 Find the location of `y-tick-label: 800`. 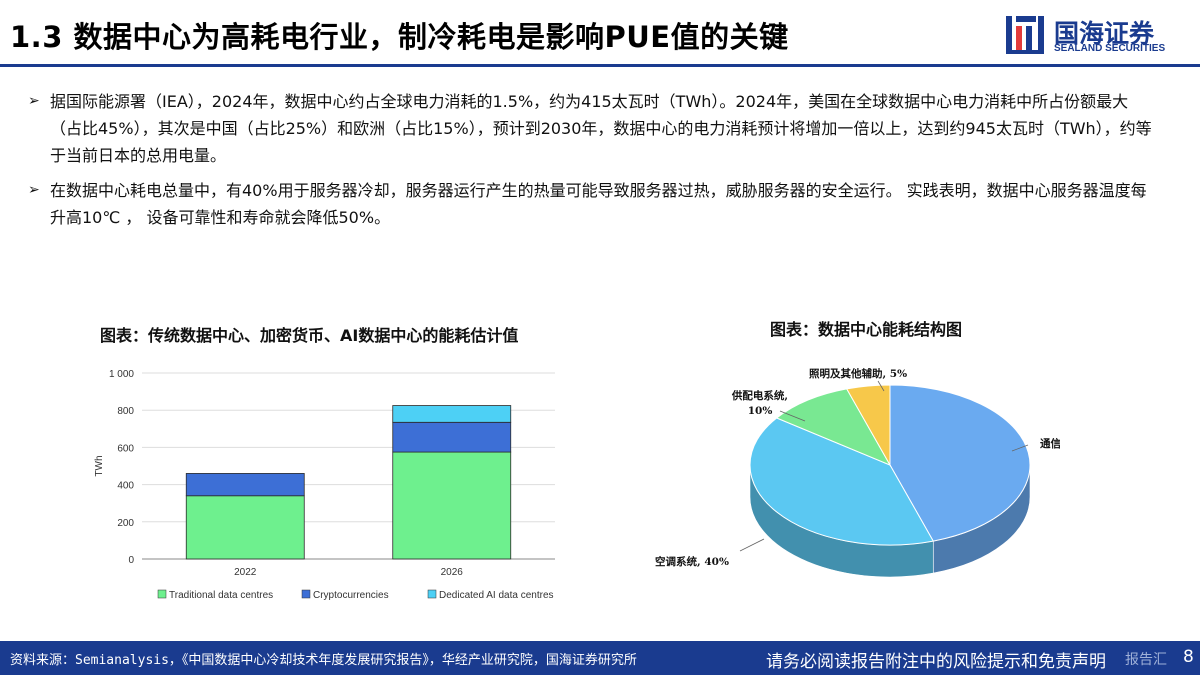

y-tick-label: 800 is located at coordinates (125, 411).